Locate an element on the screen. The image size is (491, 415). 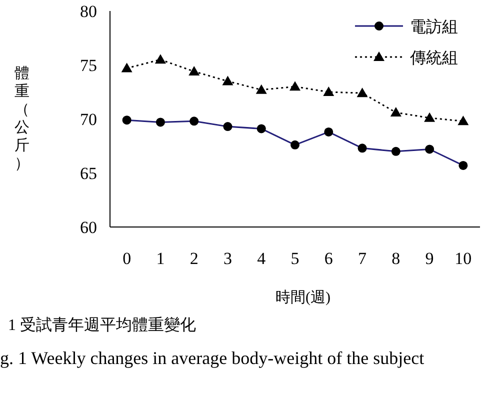
x-tick-label: 10 is located at coordinates (463, 258).